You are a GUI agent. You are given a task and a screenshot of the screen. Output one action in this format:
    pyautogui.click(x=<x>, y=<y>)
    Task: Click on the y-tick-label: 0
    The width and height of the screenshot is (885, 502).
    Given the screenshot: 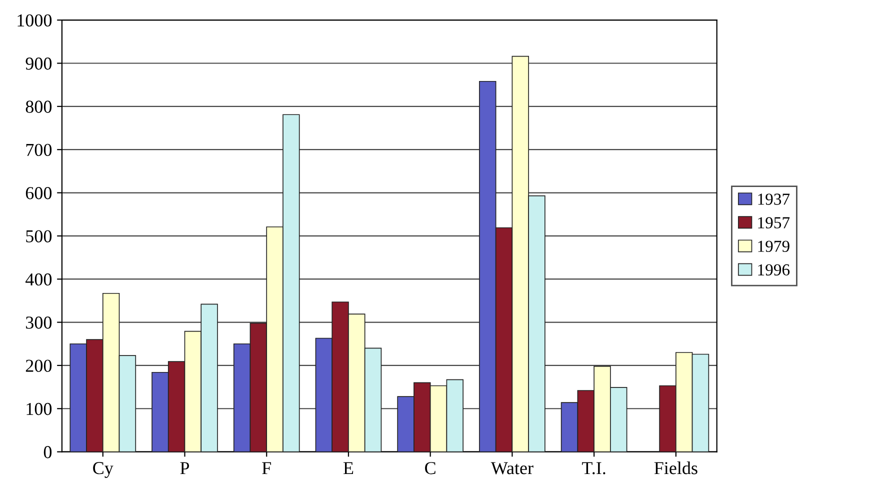 What is the action you would take?
    pyautogui.click(x=48, y=452)
    